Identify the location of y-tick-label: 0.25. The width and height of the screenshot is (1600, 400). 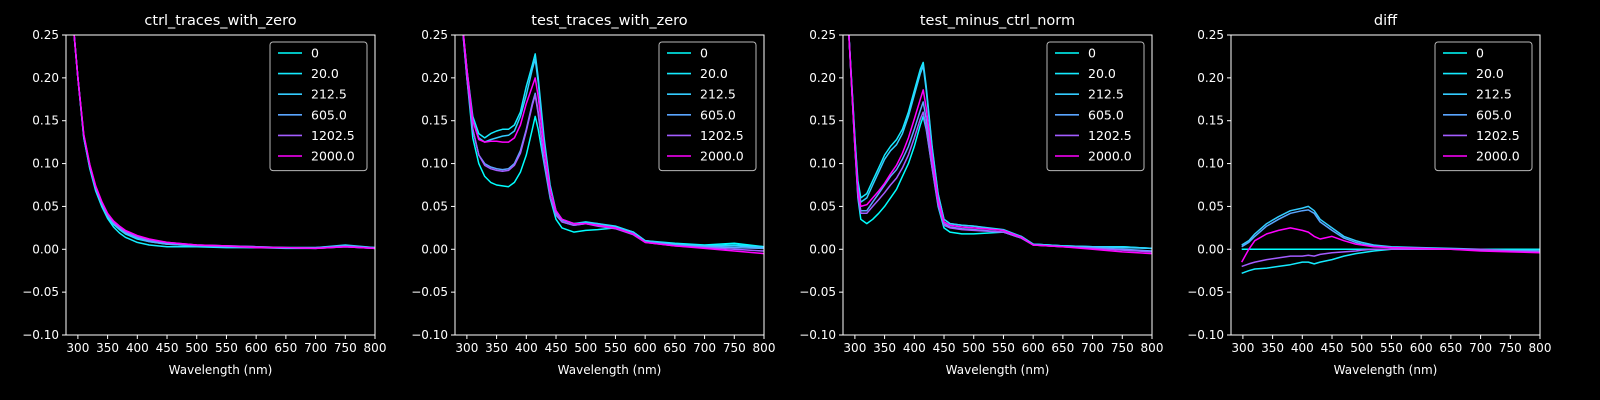
(822, 35).